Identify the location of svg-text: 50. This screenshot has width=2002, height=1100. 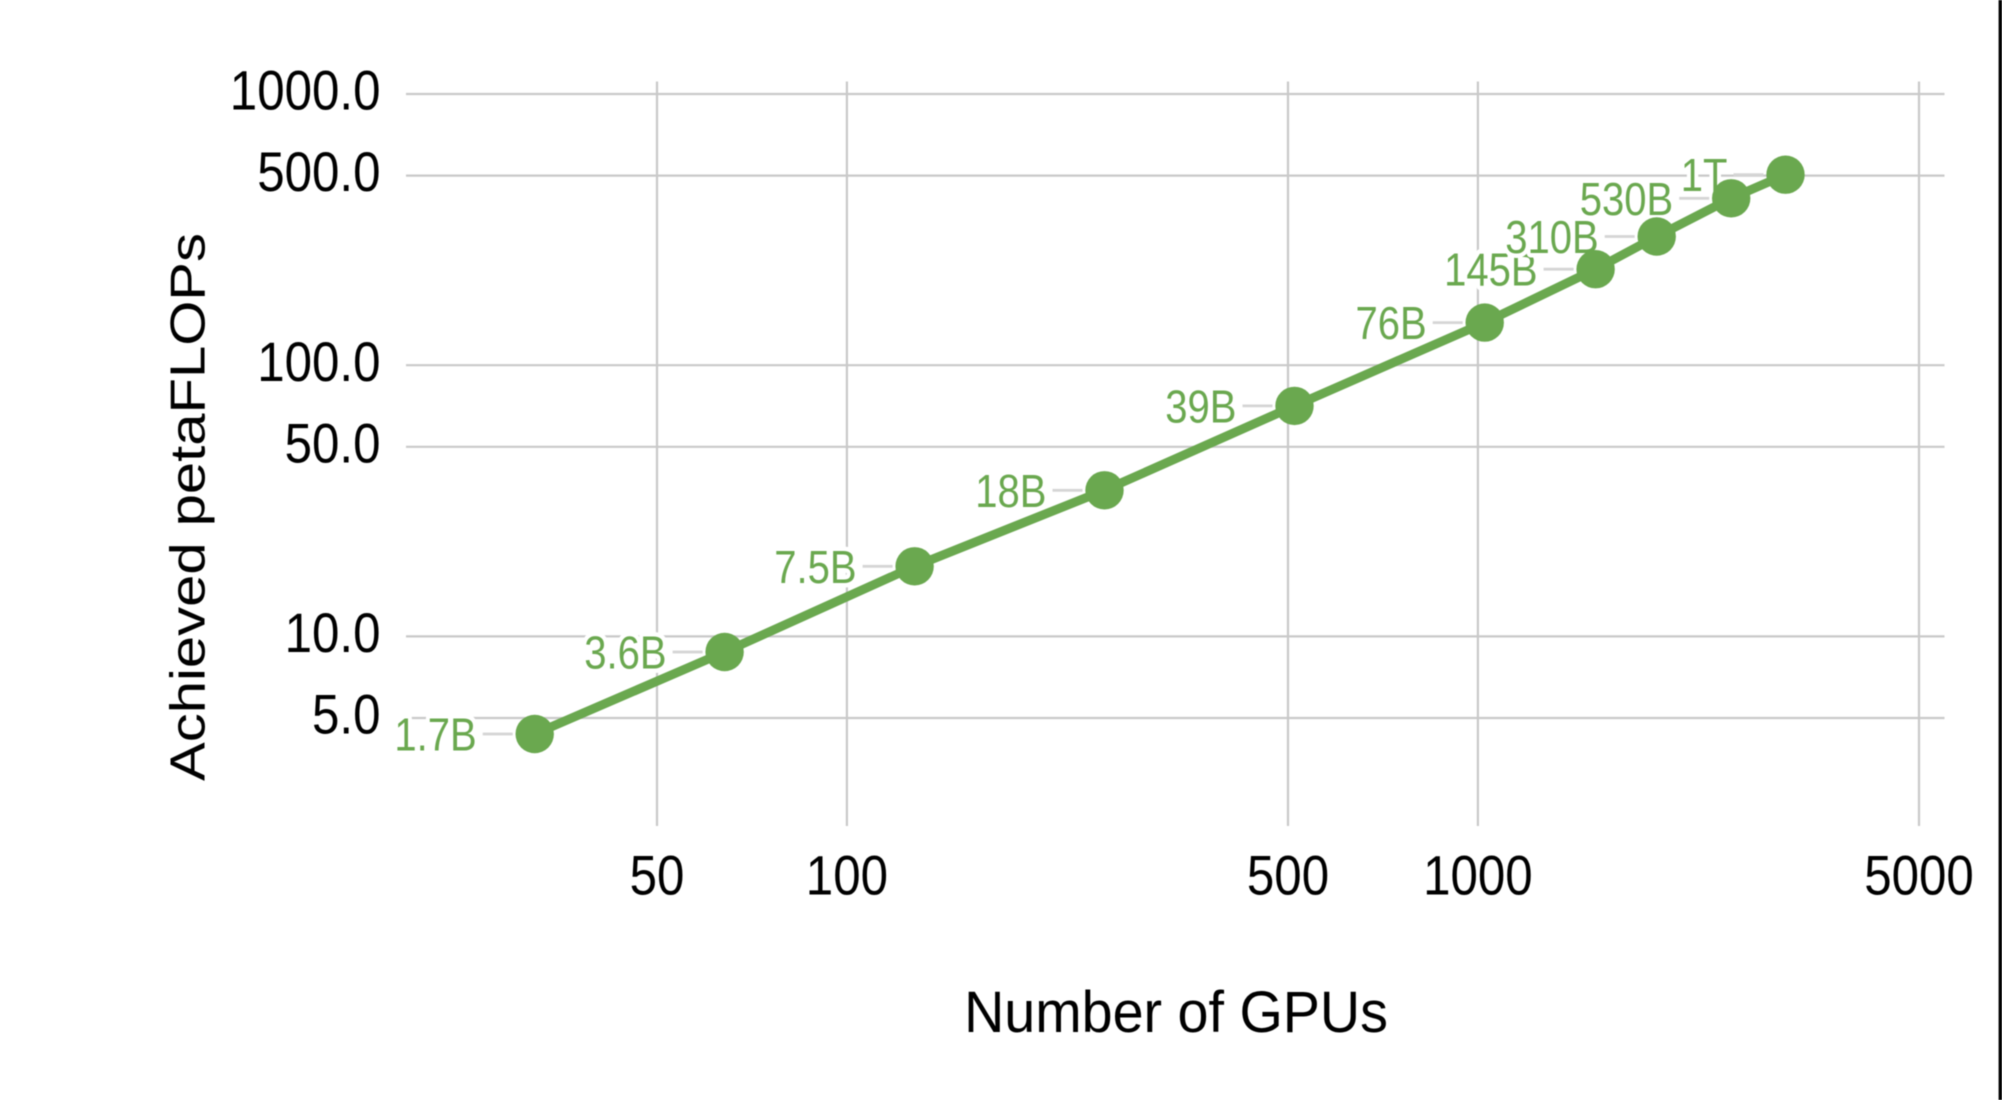
(657, 876).